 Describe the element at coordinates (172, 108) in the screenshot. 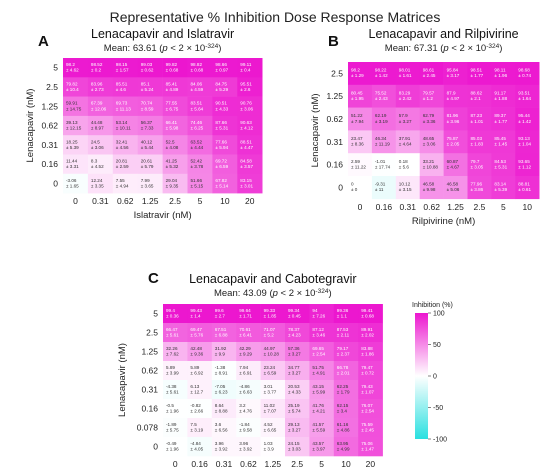

I see `cell-sd-label: ± 6.75` at that location.